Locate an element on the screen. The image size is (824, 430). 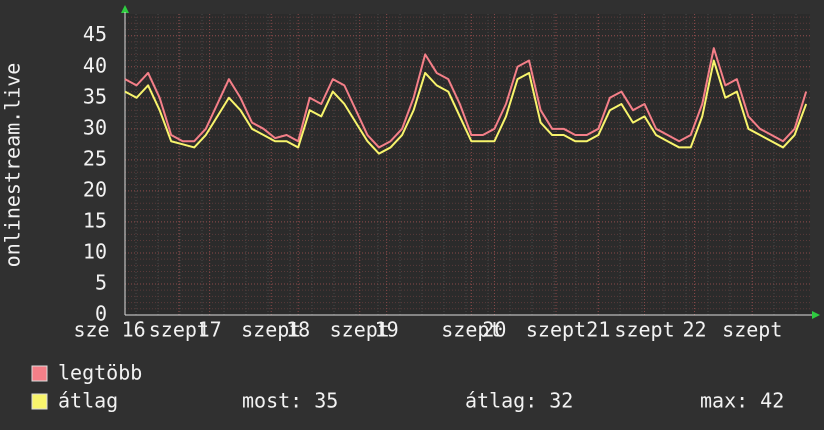
y-axis-label: onlinestream.live is located at coordinates (13, 165).